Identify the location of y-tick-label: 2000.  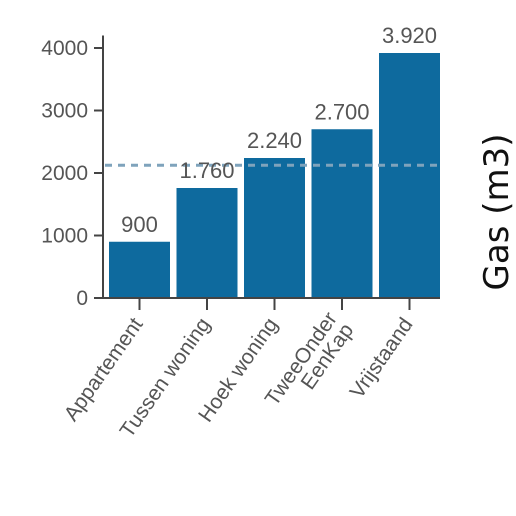
(64, 173).